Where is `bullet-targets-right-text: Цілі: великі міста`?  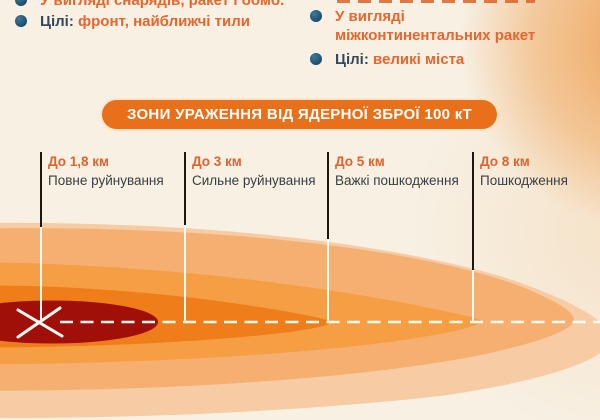
bullet-targets-right-text: Цілі: великі міста is located at coordinates (399, 59).